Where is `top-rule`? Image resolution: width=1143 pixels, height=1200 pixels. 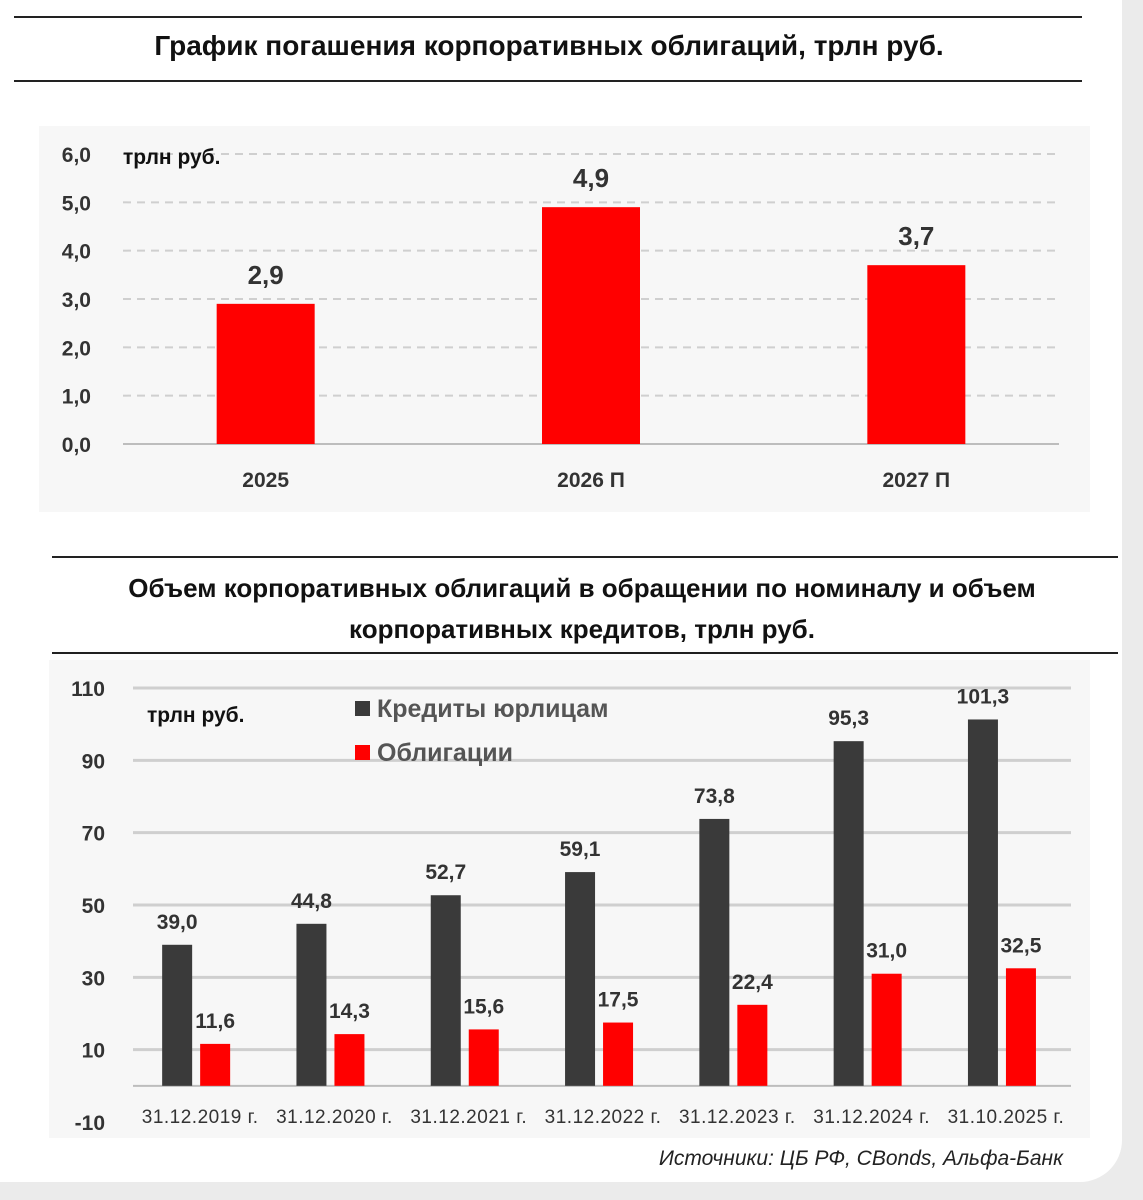
top-rule is located at coordinates (548, 17).